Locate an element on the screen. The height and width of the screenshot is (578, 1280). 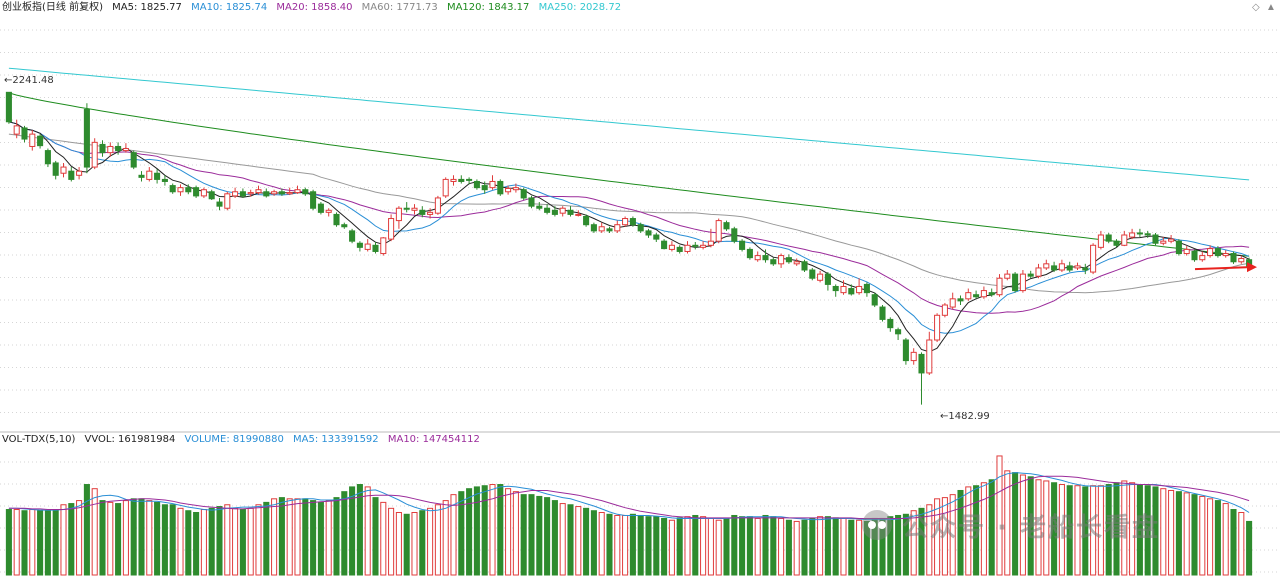
index-title: 创业板指(日线 前复权) is located at coordinates (52, 7).